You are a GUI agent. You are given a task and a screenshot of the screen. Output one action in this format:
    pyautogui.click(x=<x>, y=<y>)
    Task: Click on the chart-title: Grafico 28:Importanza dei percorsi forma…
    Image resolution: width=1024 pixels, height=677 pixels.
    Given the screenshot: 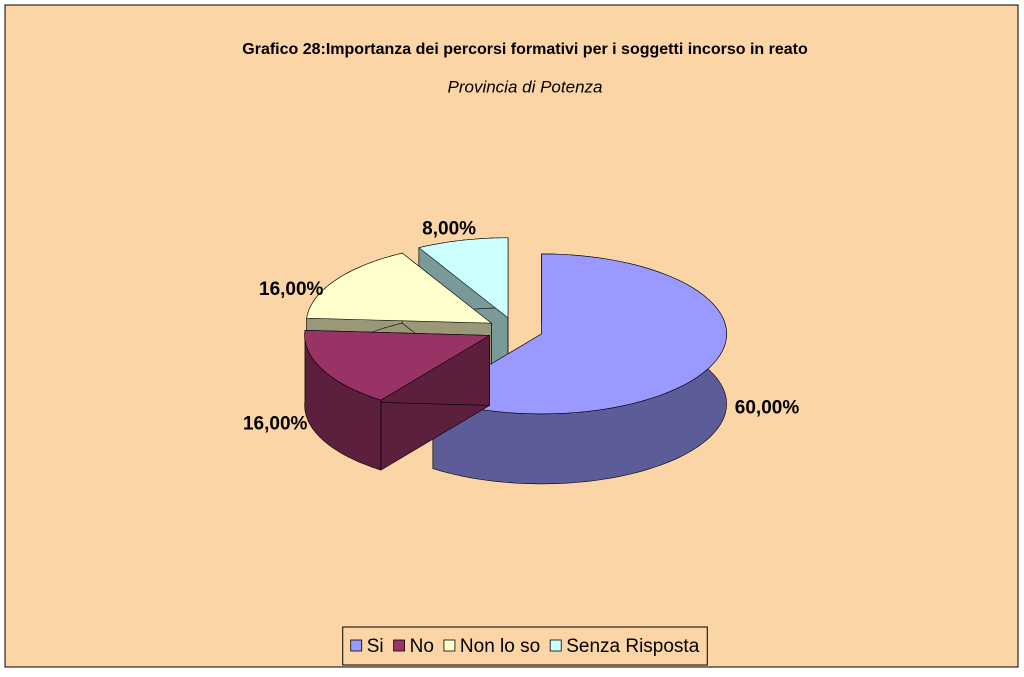 What is the action you would take?
    pyautogui.click(x=525, y=49)
    